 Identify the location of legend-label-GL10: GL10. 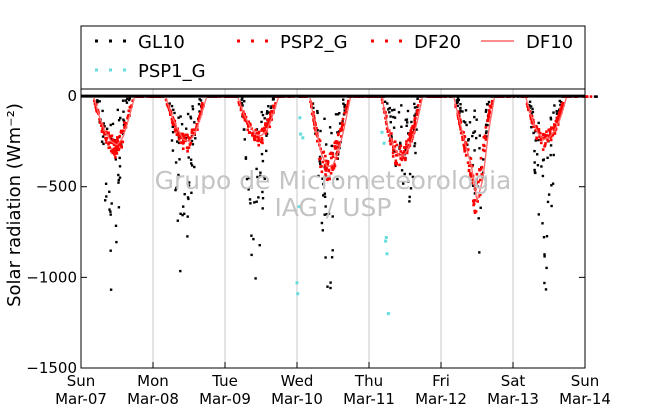
(161, 42).